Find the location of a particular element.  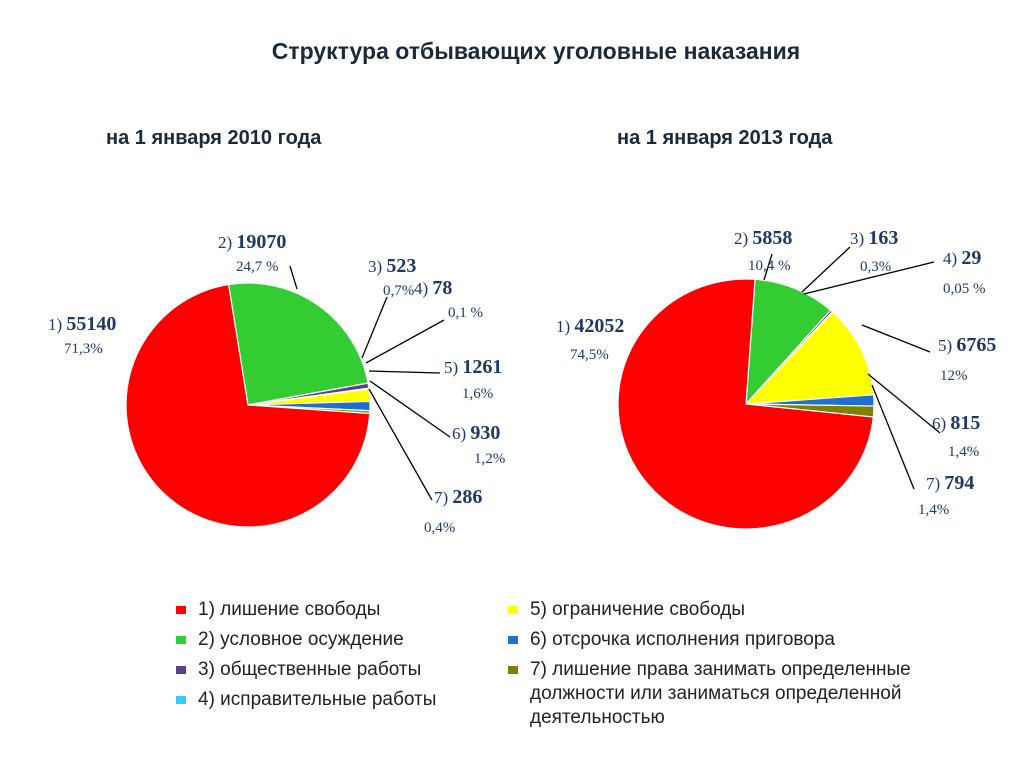

pie-1-percent-2: 10,4 % is located at coordinates (769, 266).